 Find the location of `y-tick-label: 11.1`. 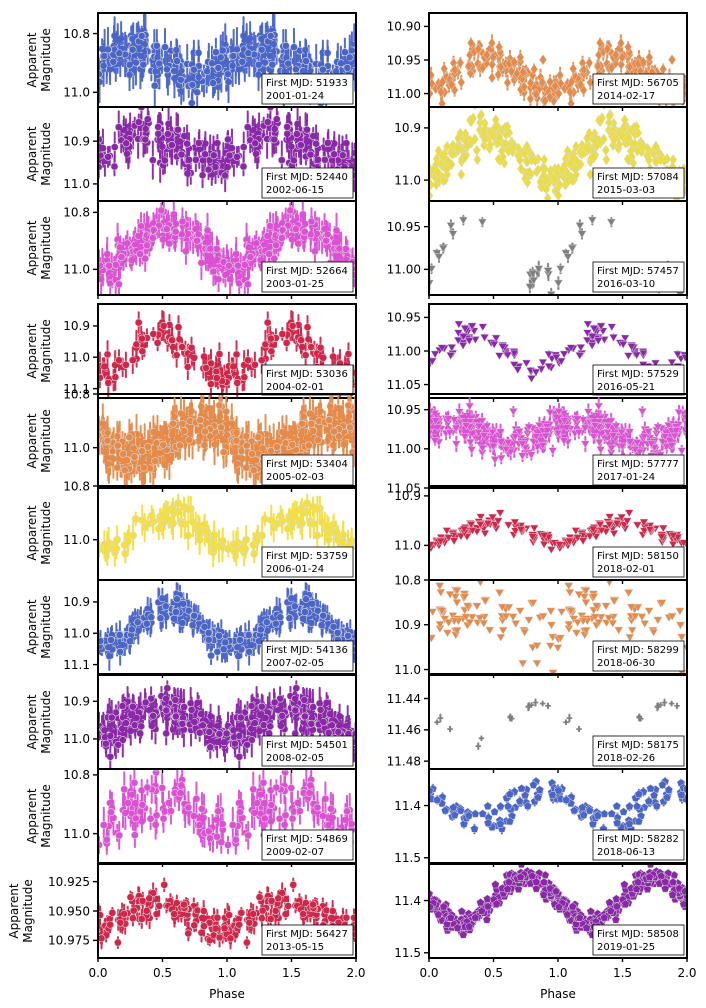

y-tick-label: 11.1 is located at coordinates (76, 389).